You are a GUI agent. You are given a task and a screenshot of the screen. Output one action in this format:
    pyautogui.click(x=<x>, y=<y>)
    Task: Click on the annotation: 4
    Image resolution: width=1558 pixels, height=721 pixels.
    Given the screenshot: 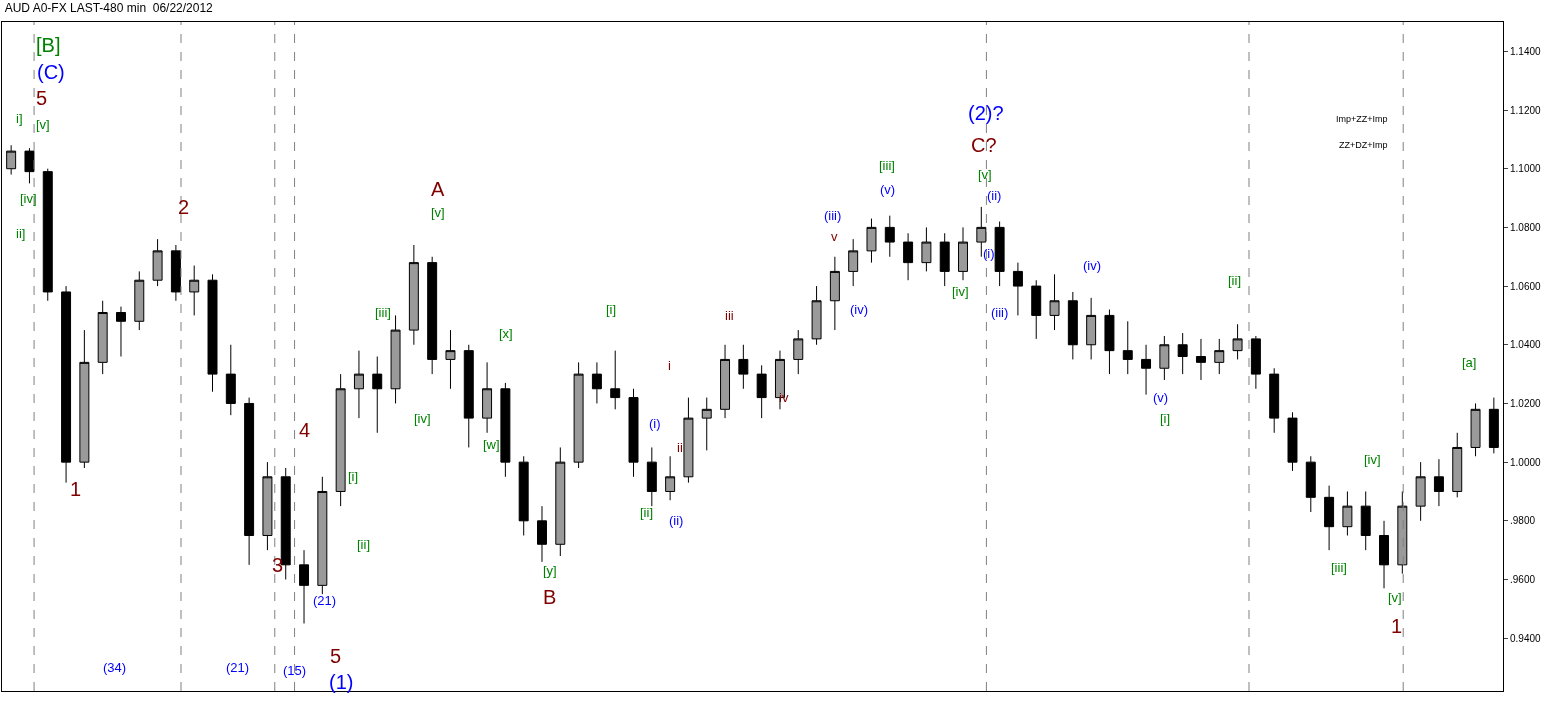 What is the action you would take?
    pyautogui.click(x=305, y=430)
    